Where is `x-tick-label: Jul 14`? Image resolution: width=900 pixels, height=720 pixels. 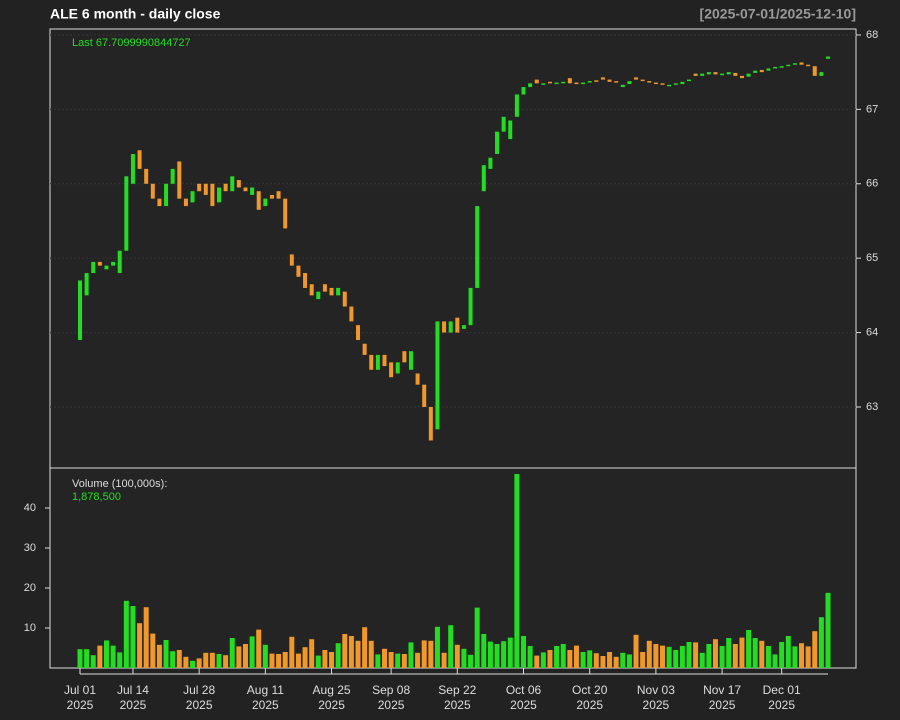
x-tick-label: Jul 14 is located at coordinates (133, 690).